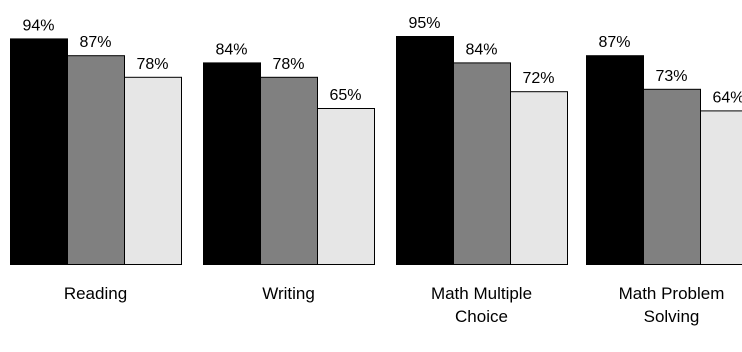 Image resolution: width=742 pixels, height=352 pixels. Describe the element at coordinates (672, 293) in the screenshot. I see `category-label: Math Problem` at that location.